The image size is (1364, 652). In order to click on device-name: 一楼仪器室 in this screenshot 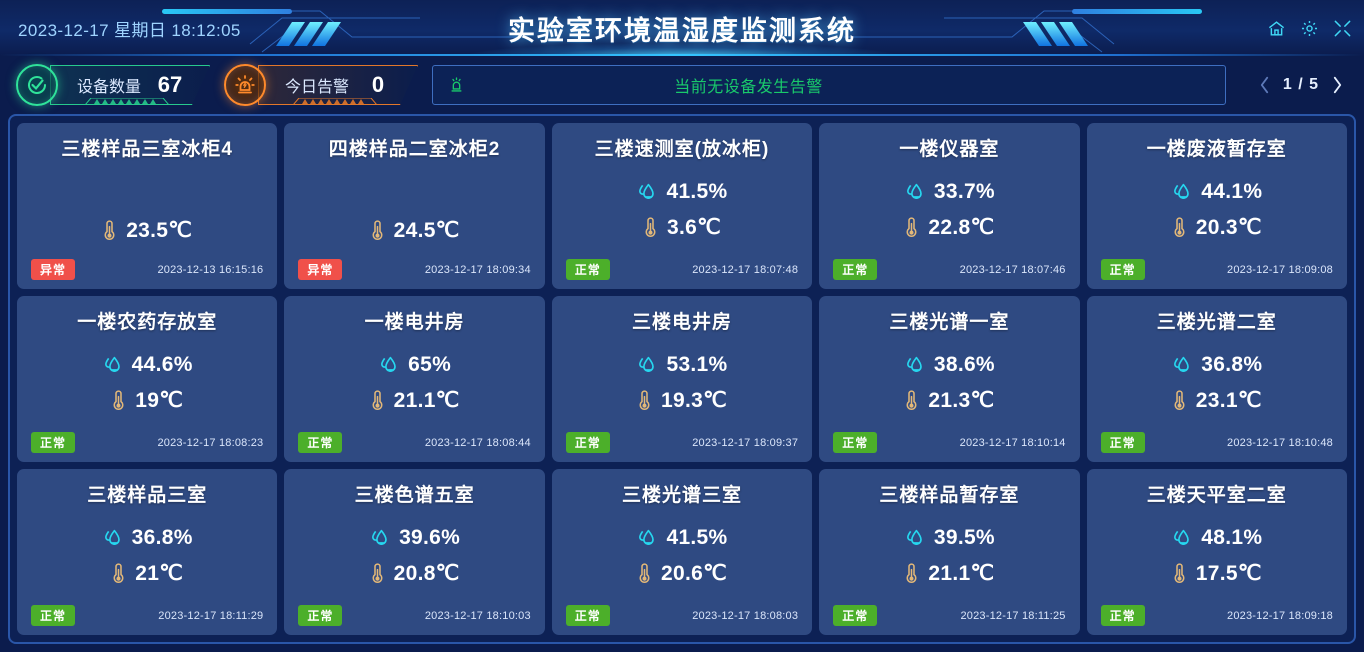, I will do `click(949, 149)`.